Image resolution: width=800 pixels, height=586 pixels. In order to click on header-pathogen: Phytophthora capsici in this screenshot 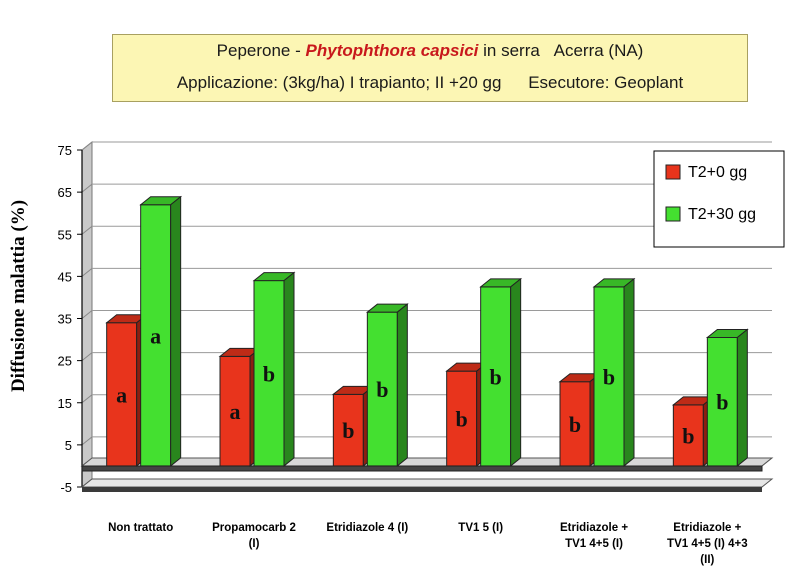, I will do `click(392, 50)`.